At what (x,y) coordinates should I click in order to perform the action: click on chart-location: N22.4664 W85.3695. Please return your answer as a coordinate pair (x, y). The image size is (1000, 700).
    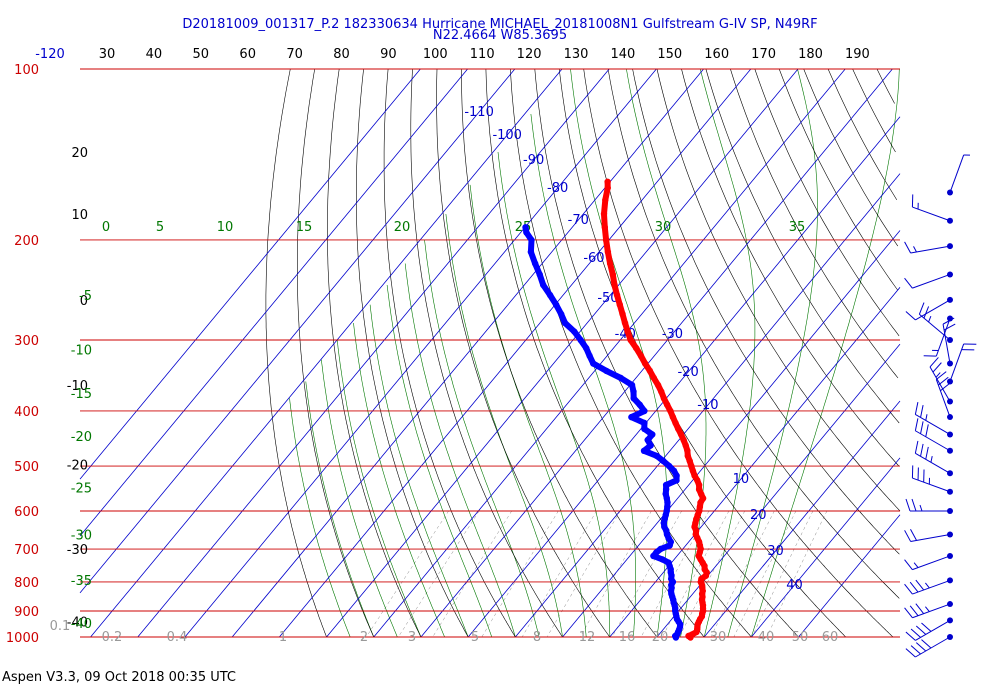
    Looking at the image, I should click on (500, 35).